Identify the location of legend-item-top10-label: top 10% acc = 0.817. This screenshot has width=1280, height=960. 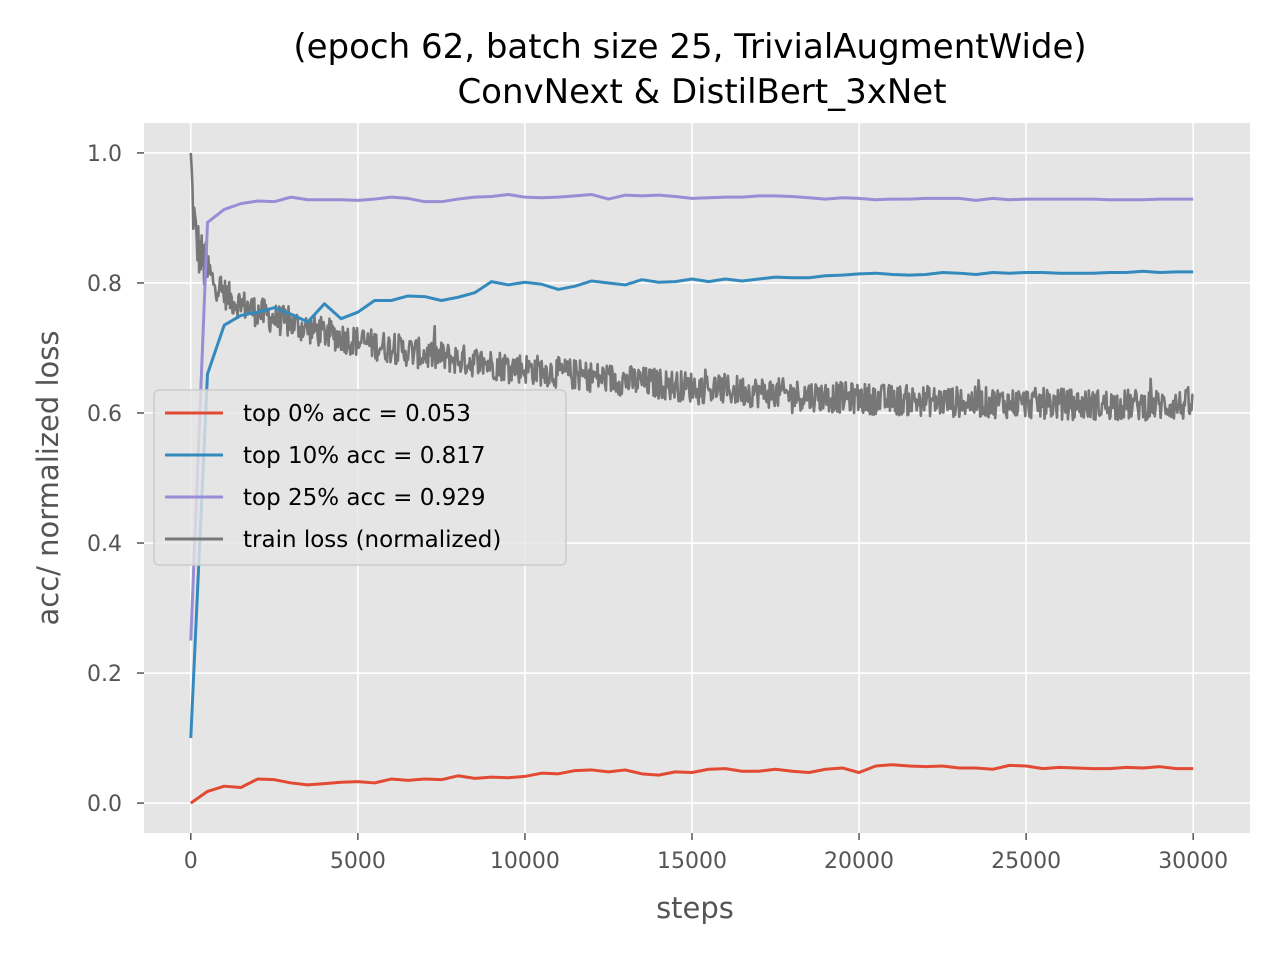
(364, 456).